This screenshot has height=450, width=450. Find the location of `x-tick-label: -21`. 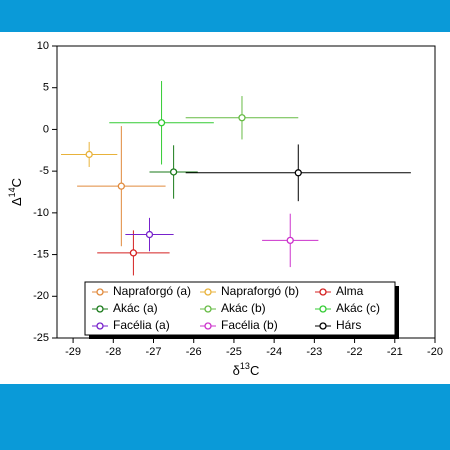

x-tick-label: -21 is located at coordinates (395, 352).